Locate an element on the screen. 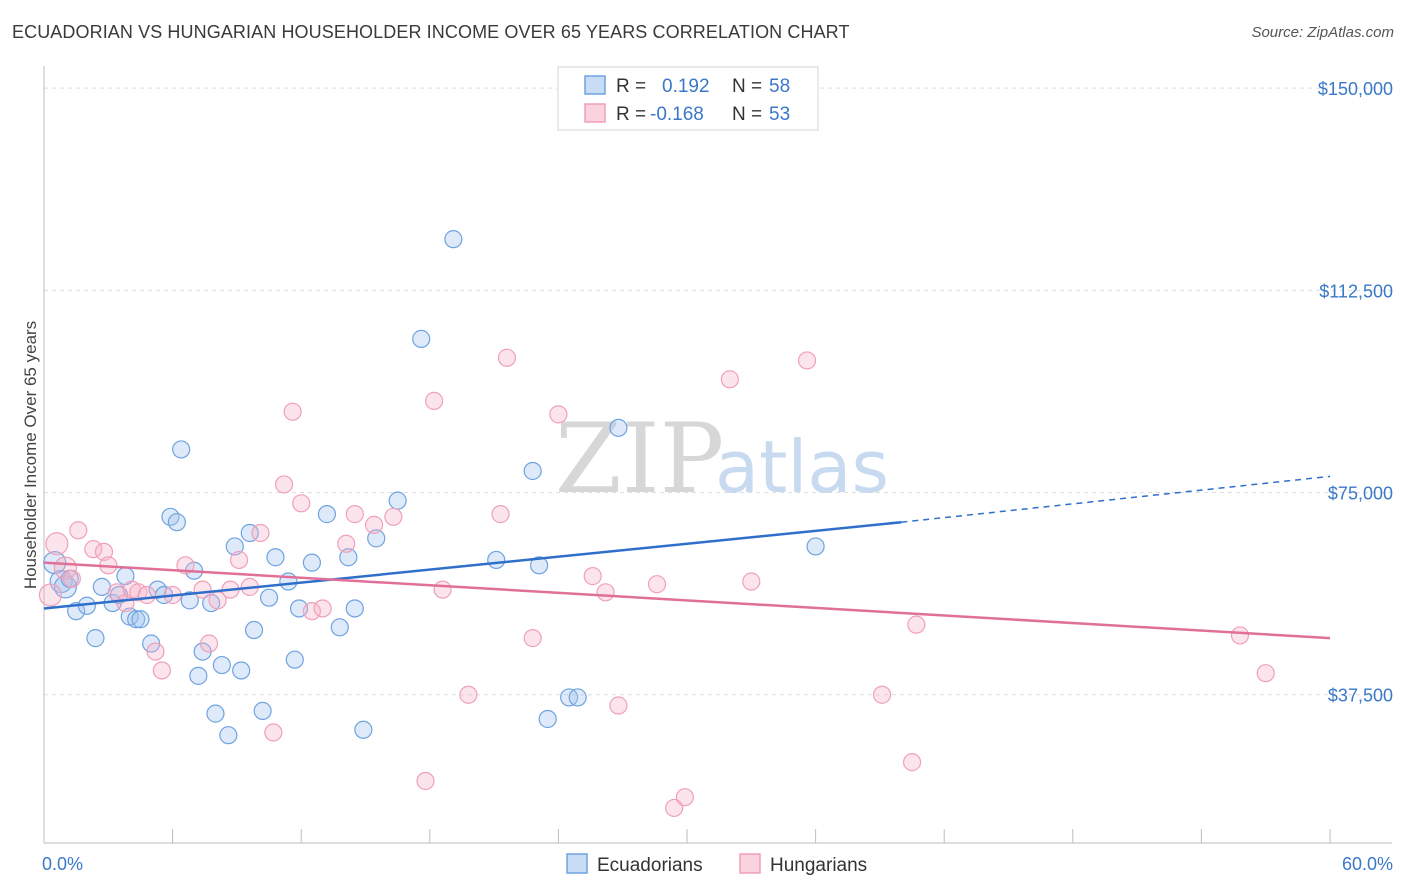 Image resolution: width=1406 pixels, height=892 pixels. watermark: ZIP atlas is located at coordinates (722, 459).